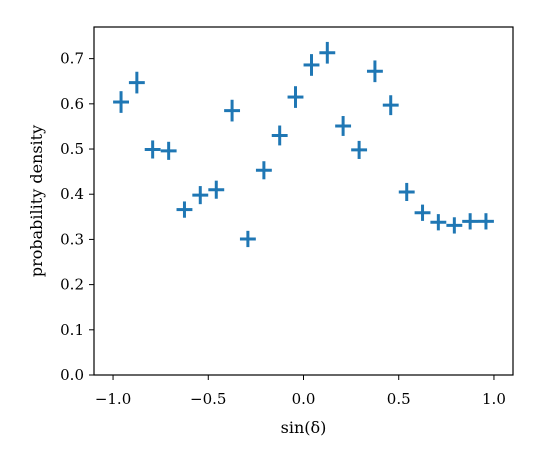  I want to click on y-tick-label: 0.6, so click(72, 104).